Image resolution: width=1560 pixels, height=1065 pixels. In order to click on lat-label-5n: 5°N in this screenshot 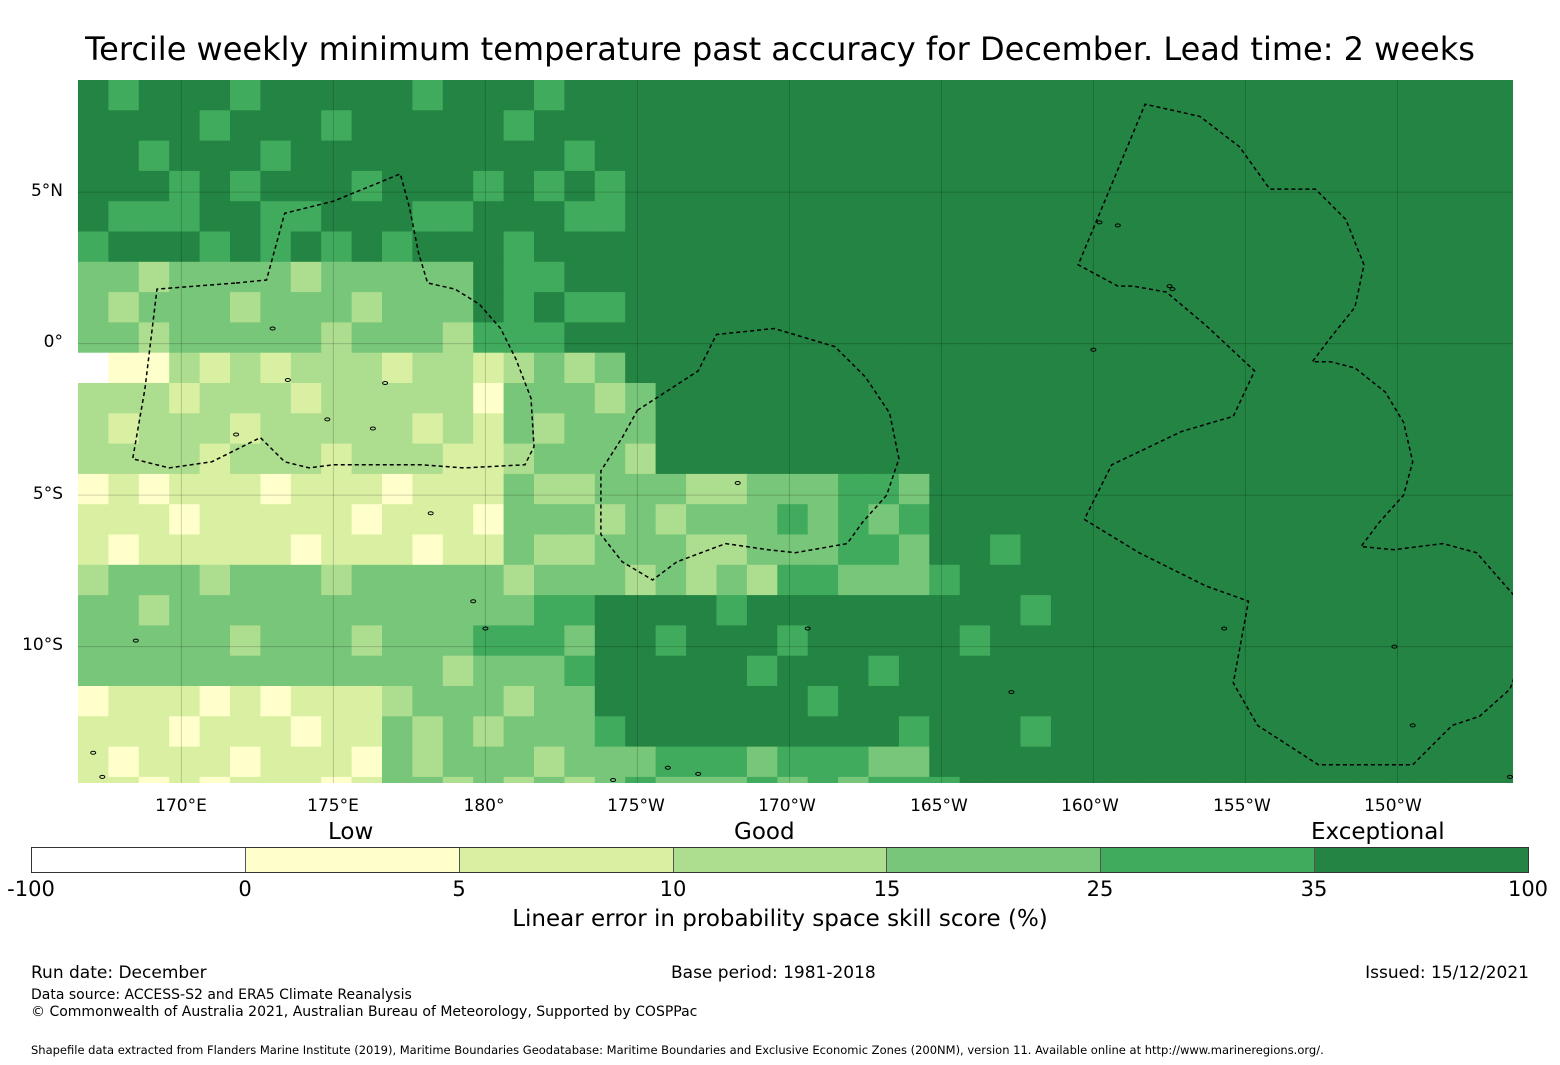, I will do `click(46, 191)`.